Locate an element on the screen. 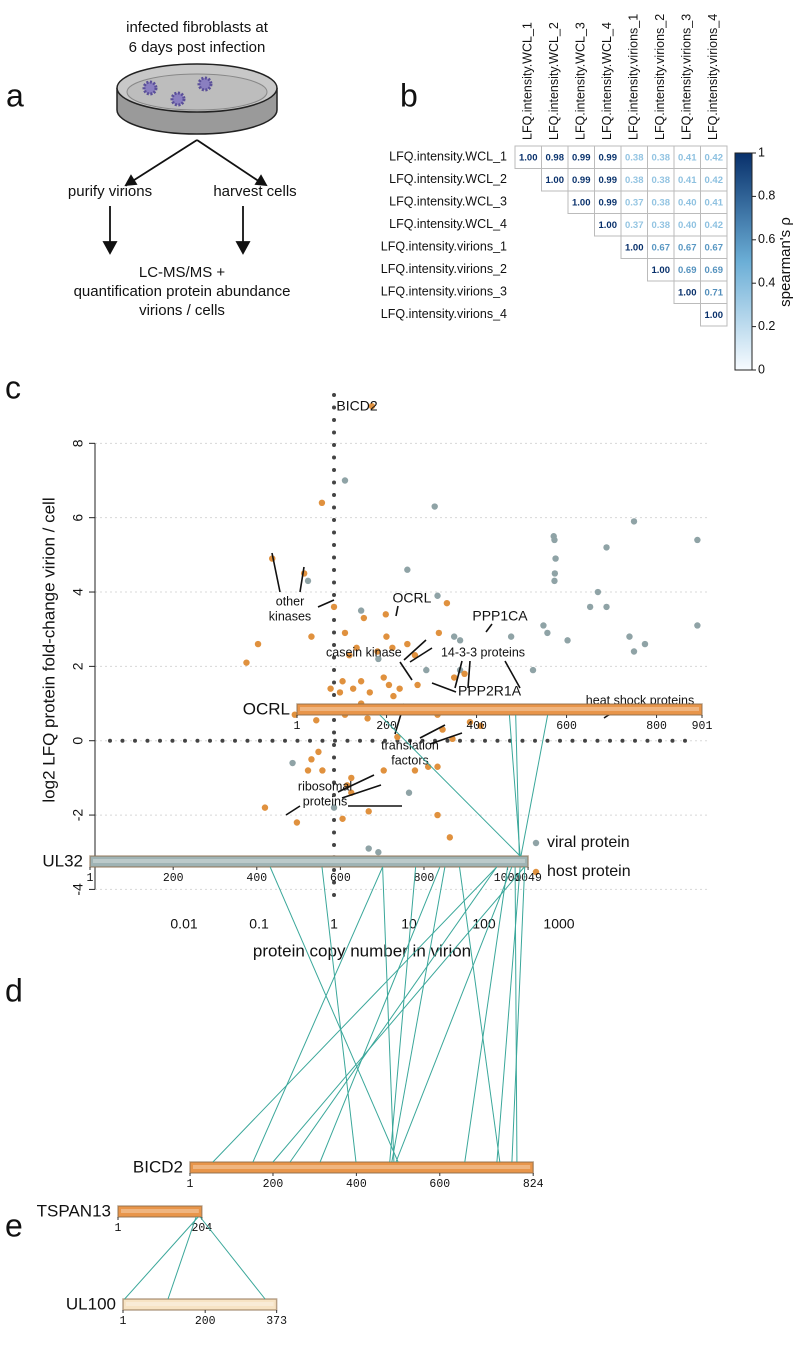  colorbar is located at coordinates (743, 261).